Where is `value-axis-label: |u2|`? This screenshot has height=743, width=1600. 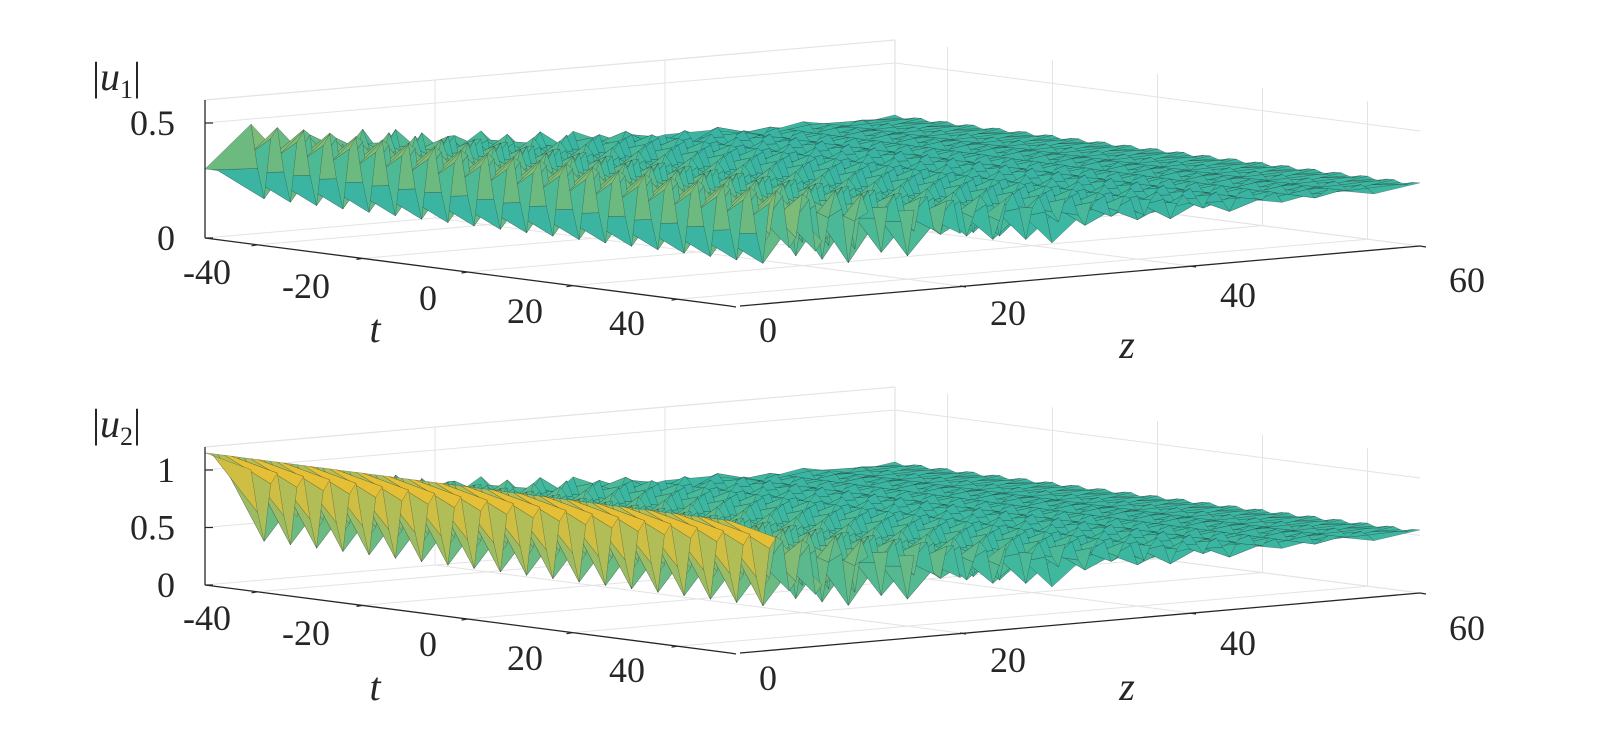
value-axis-label: |u2| is located at coordinates (116, 426).